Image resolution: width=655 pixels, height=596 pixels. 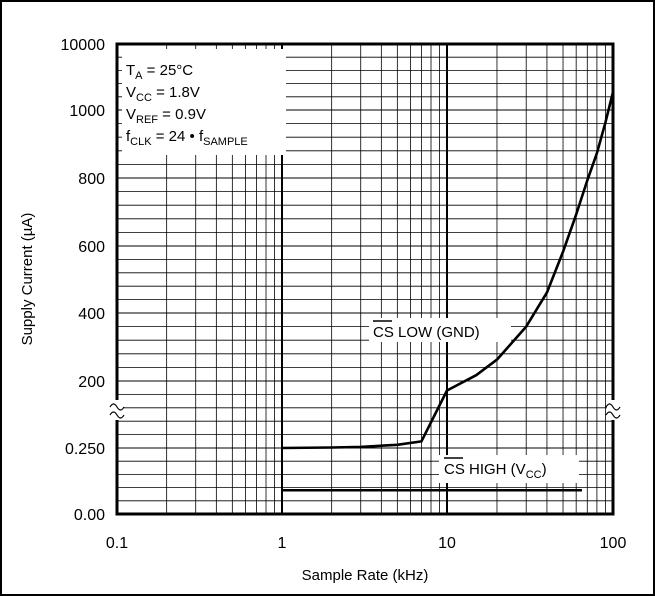 What do you see at coordinates (27, 279) in the screenshot?
I see `y-axis-title: Supply Current (µA)` at bounding box center [27, 279].